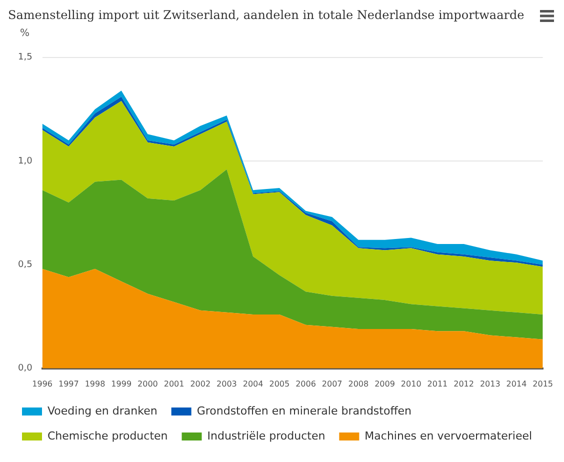 This screenshot has height=462, width=564. I want to click on y-axis-title: %, so click(25, 34).